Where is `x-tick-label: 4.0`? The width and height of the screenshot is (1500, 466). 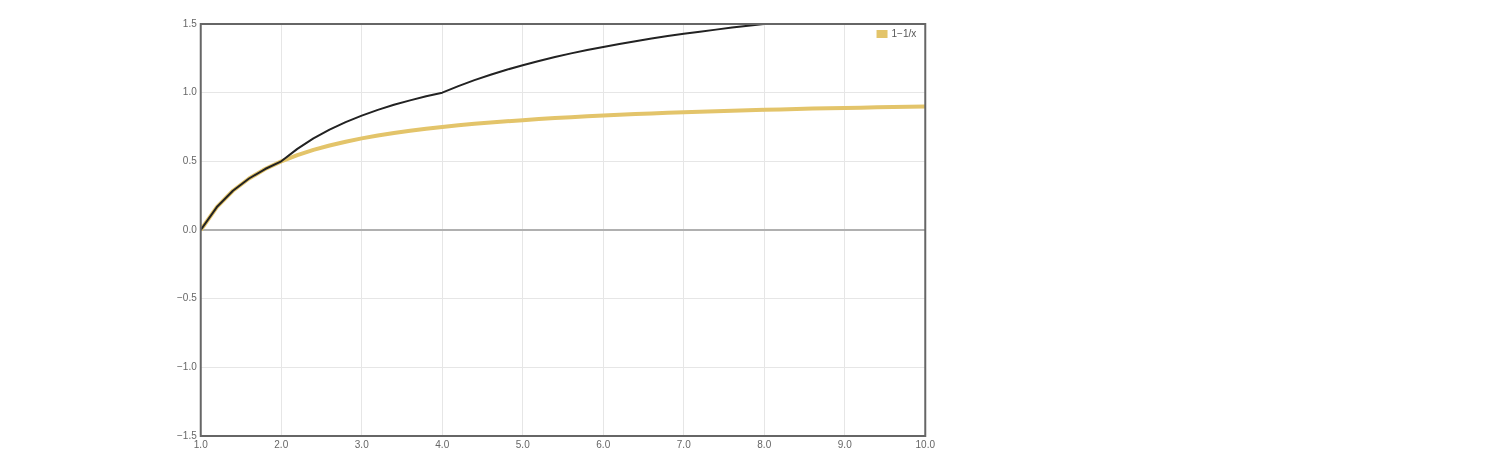 x-tick-label: 4.0 is located at coordinates (442, 444).